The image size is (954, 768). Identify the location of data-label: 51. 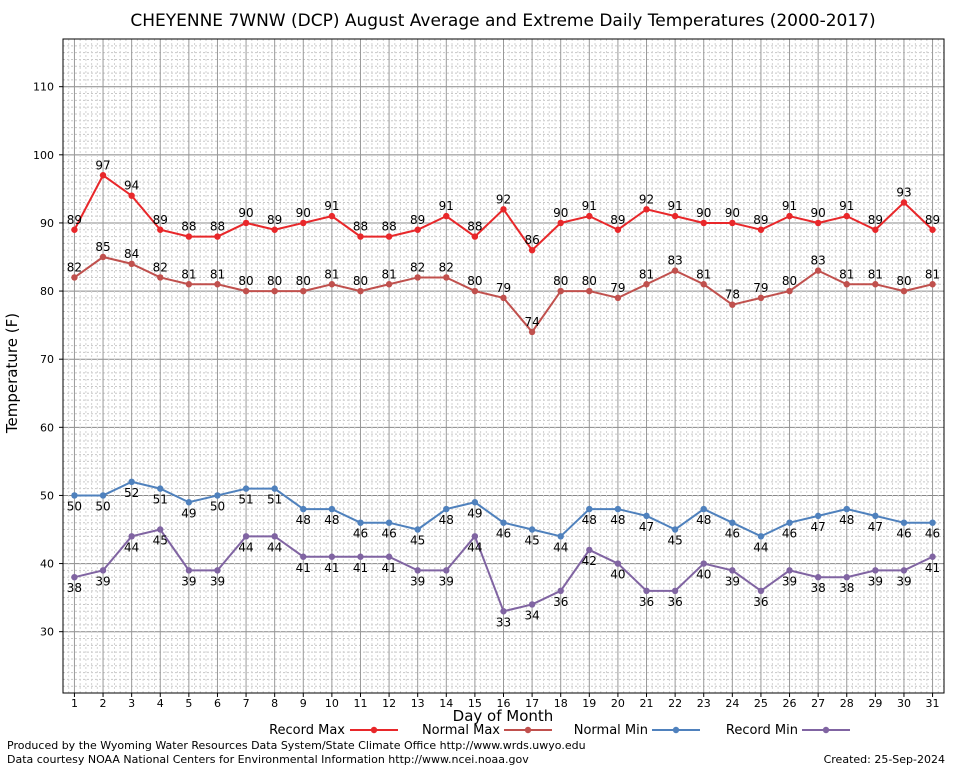
(245, 500).